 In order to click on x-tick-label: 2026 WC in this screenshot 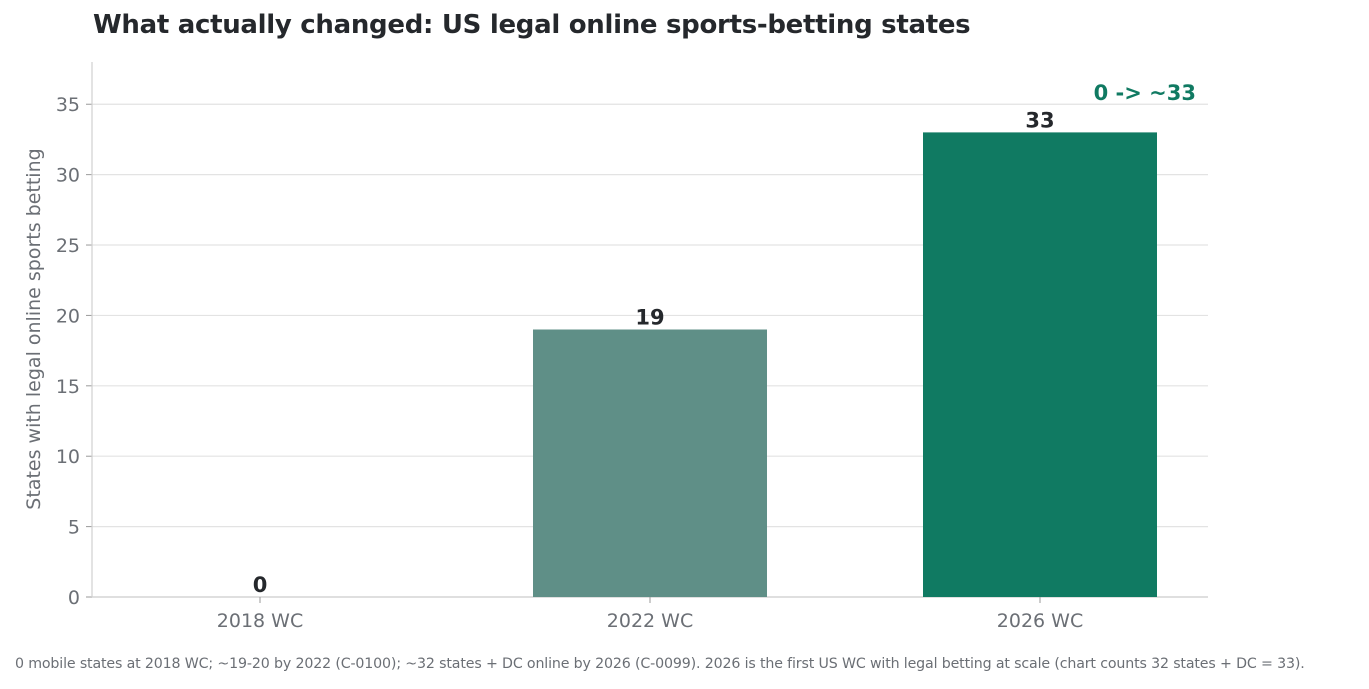, I will do `click(1040, 621)`.